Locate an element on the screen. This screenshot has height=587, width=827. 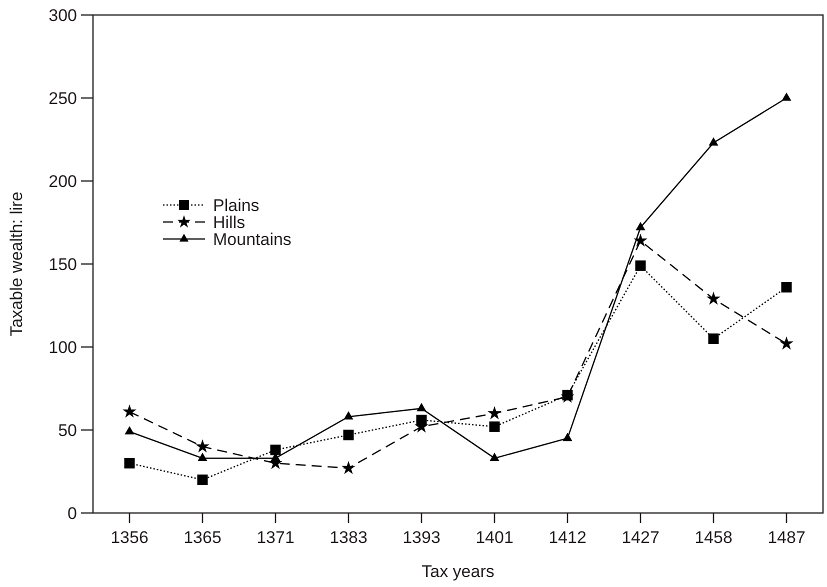
x-tick-label: 1412 is located at coordinates (567, 537).